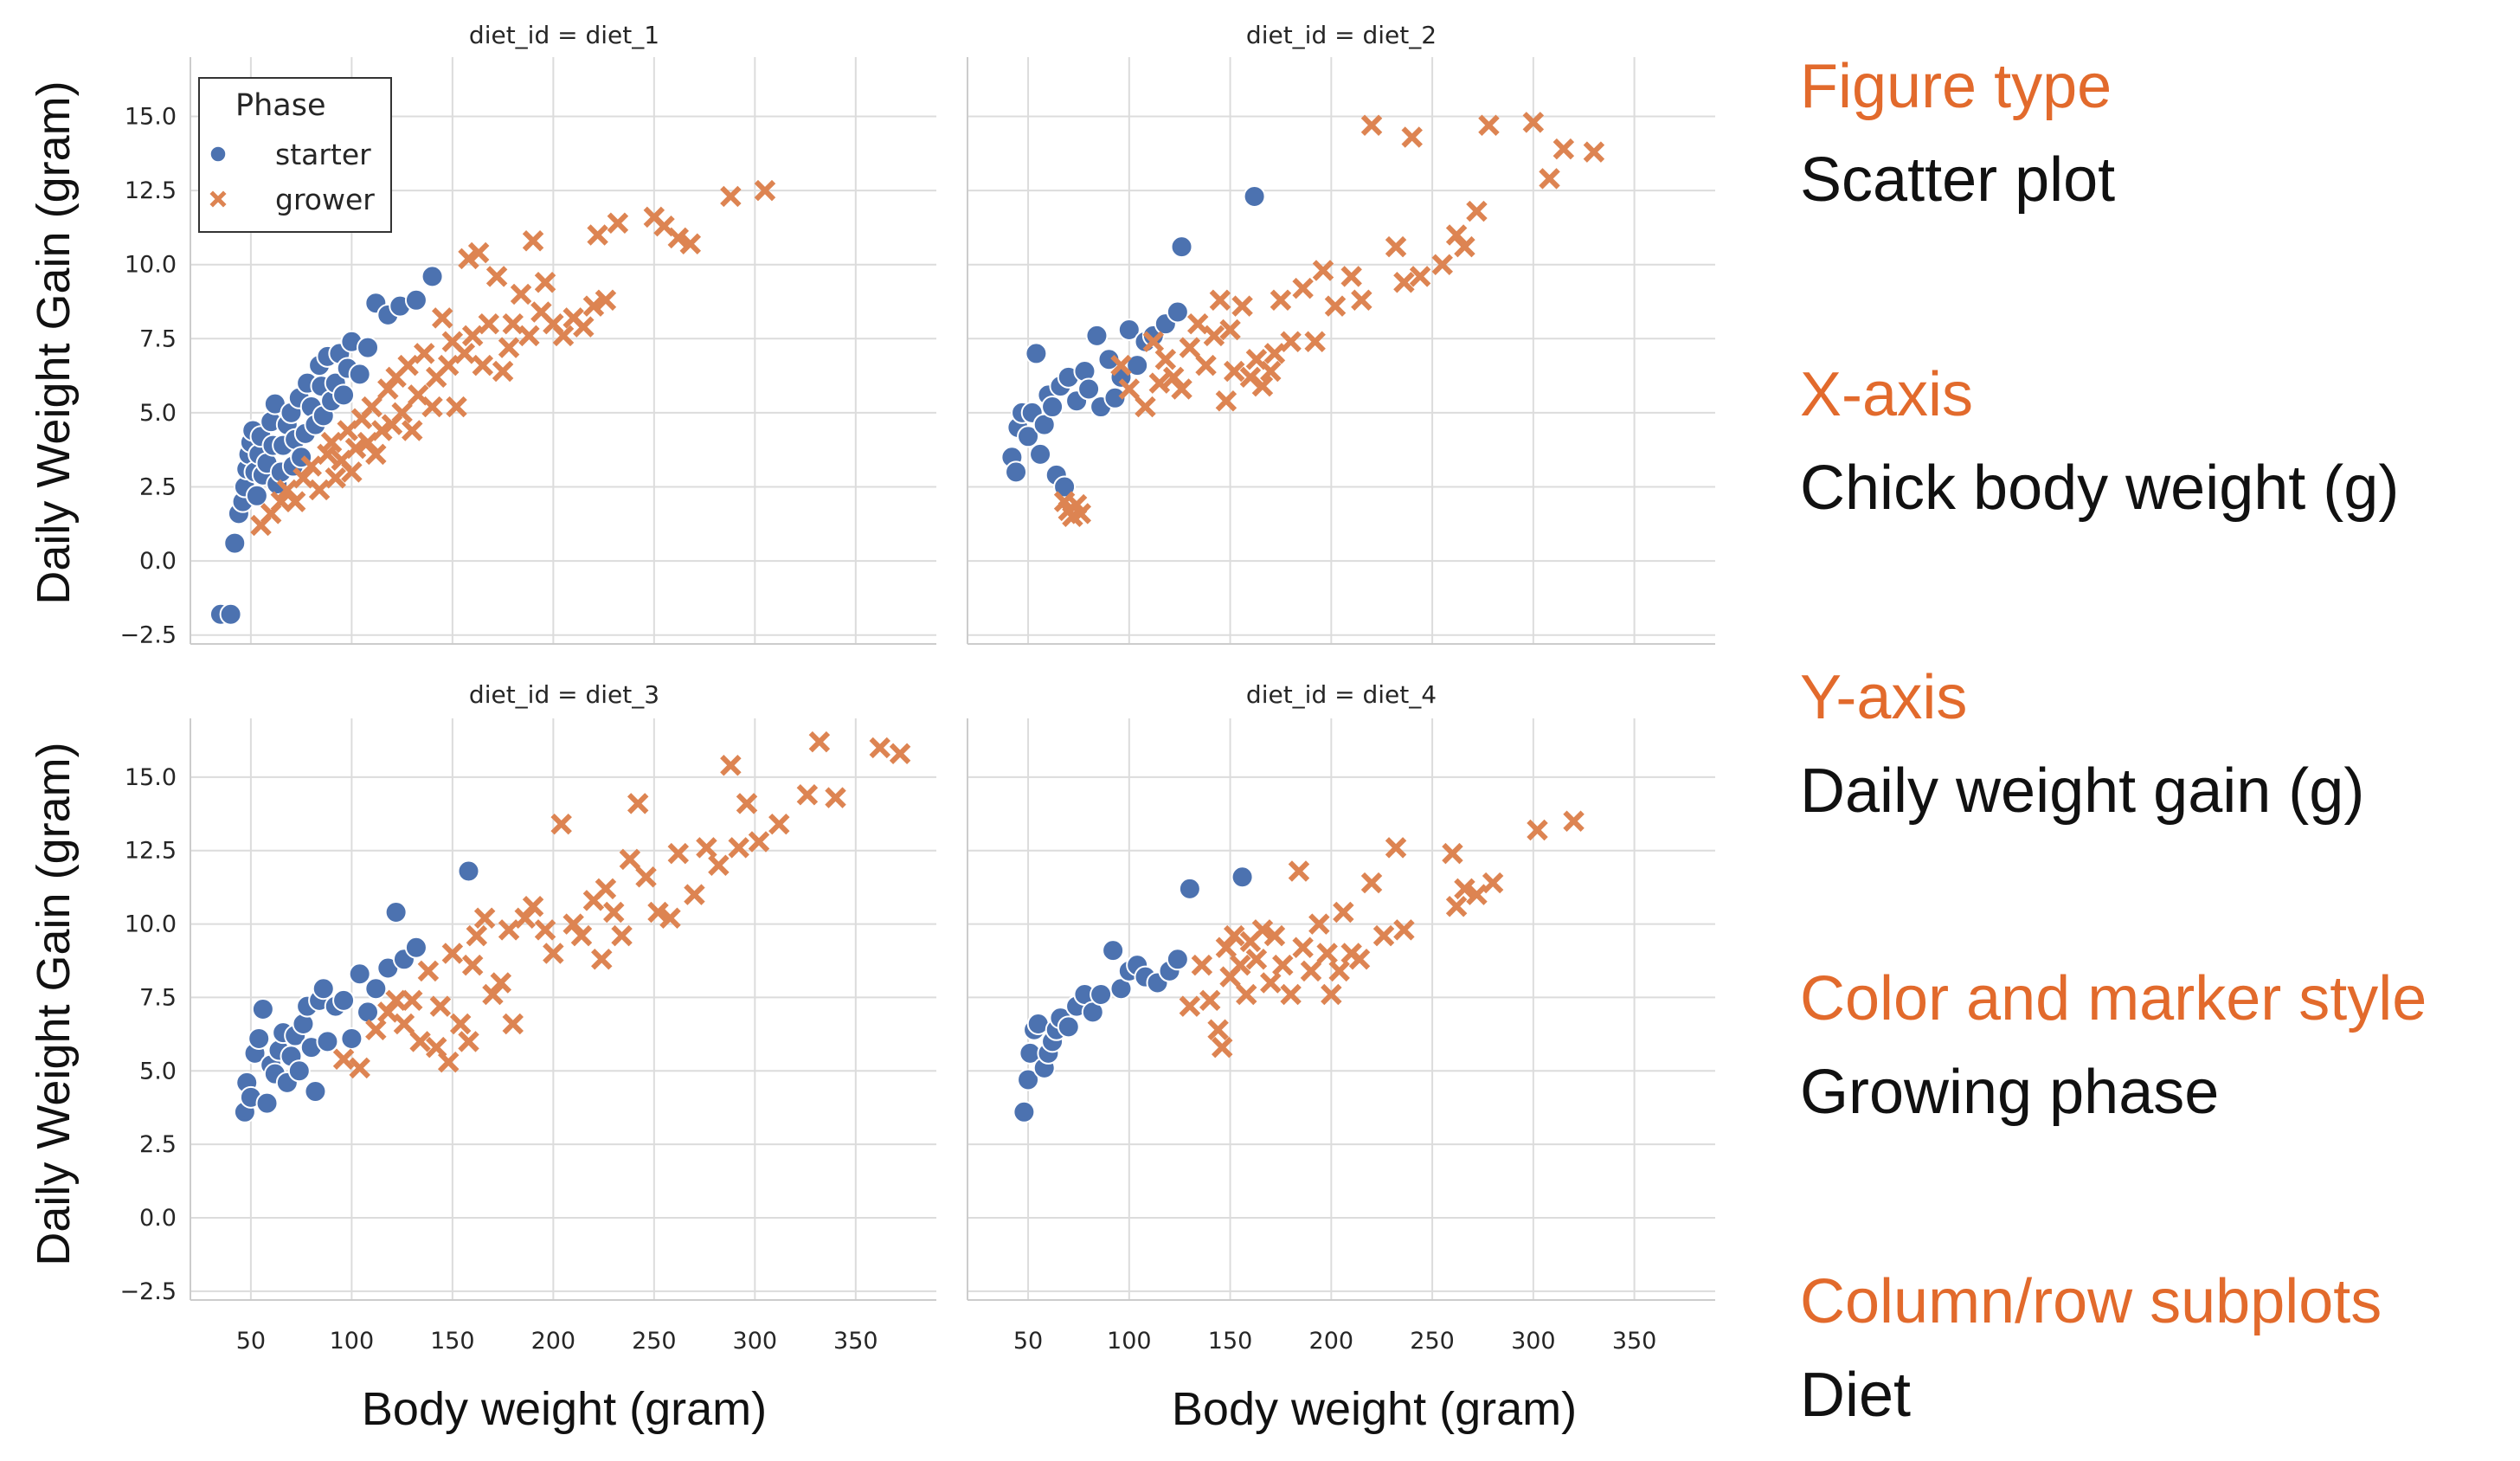  What do you see at coordinates (158, 339) in the screenshot?
I see `y-tick-label: 7.5` at bounding box center [158, 339].